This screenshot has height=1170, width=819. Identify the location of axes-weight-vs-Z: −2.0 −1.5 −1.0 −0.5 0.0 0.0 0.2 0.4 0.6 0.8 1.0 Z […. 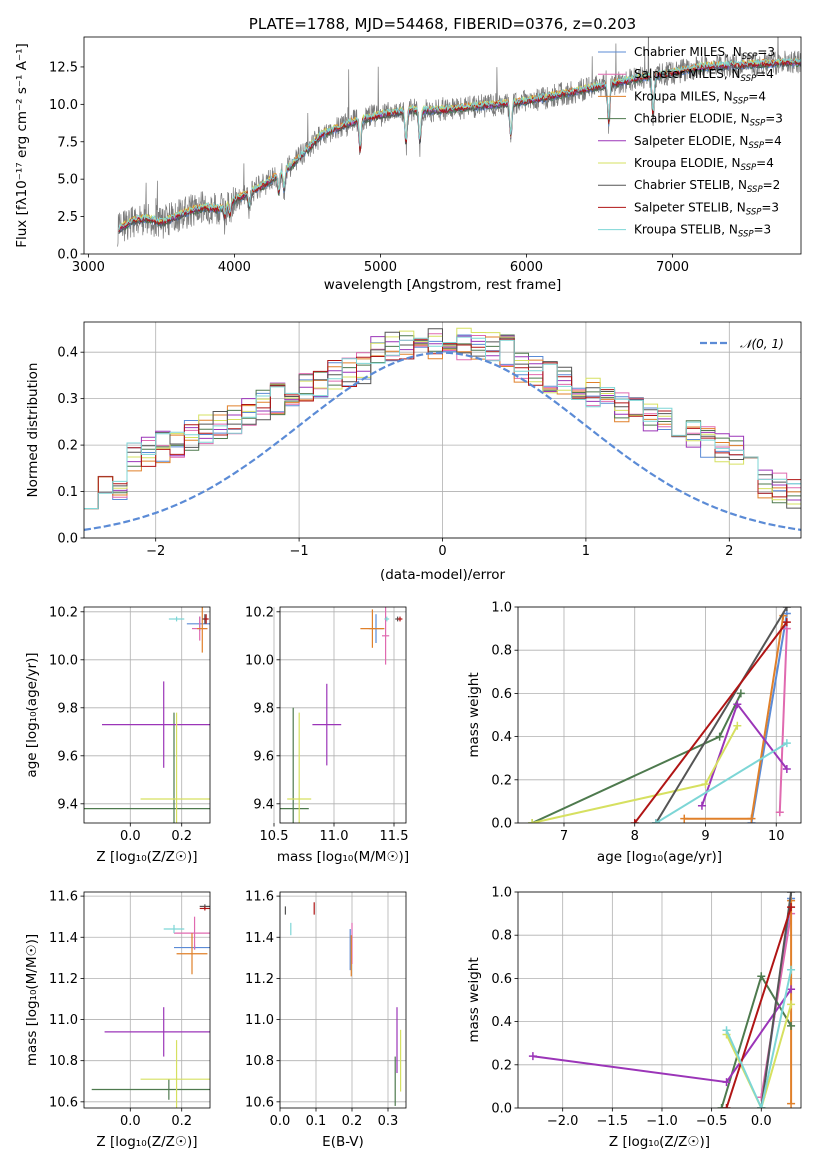
(634, 1018).